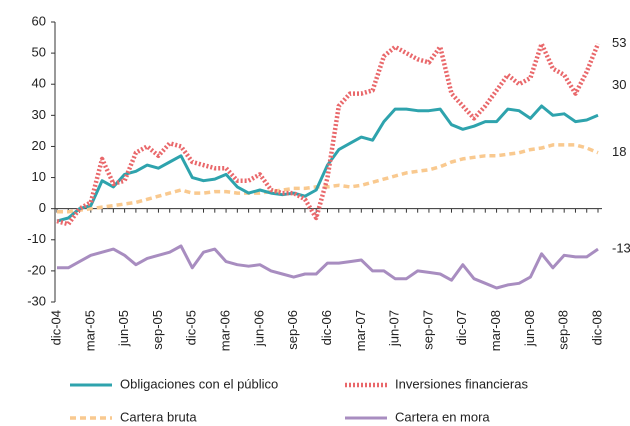 Image resolution: width=630 pixels, height=426 pixels. I want to click on x-tick-label: dic-05, so click(191, 327).